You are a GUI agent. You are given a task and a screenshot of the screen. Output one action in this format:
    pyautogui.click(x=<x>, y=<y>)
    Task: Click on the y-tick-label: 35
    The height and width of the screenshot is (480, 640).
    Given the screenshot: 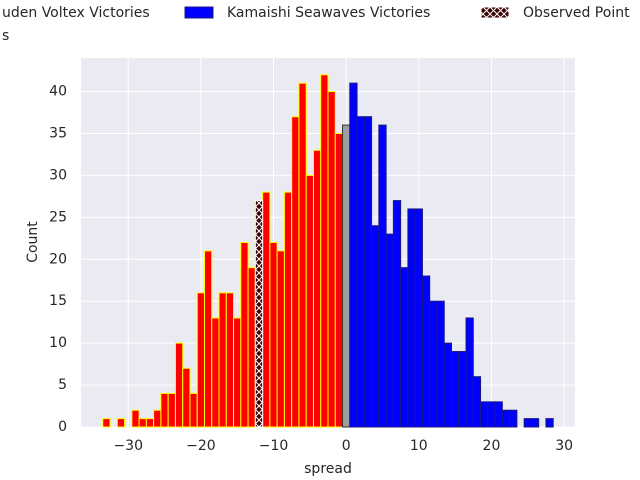 What is the action you would take?
    pyautogui.click(x=58, y=133)
    